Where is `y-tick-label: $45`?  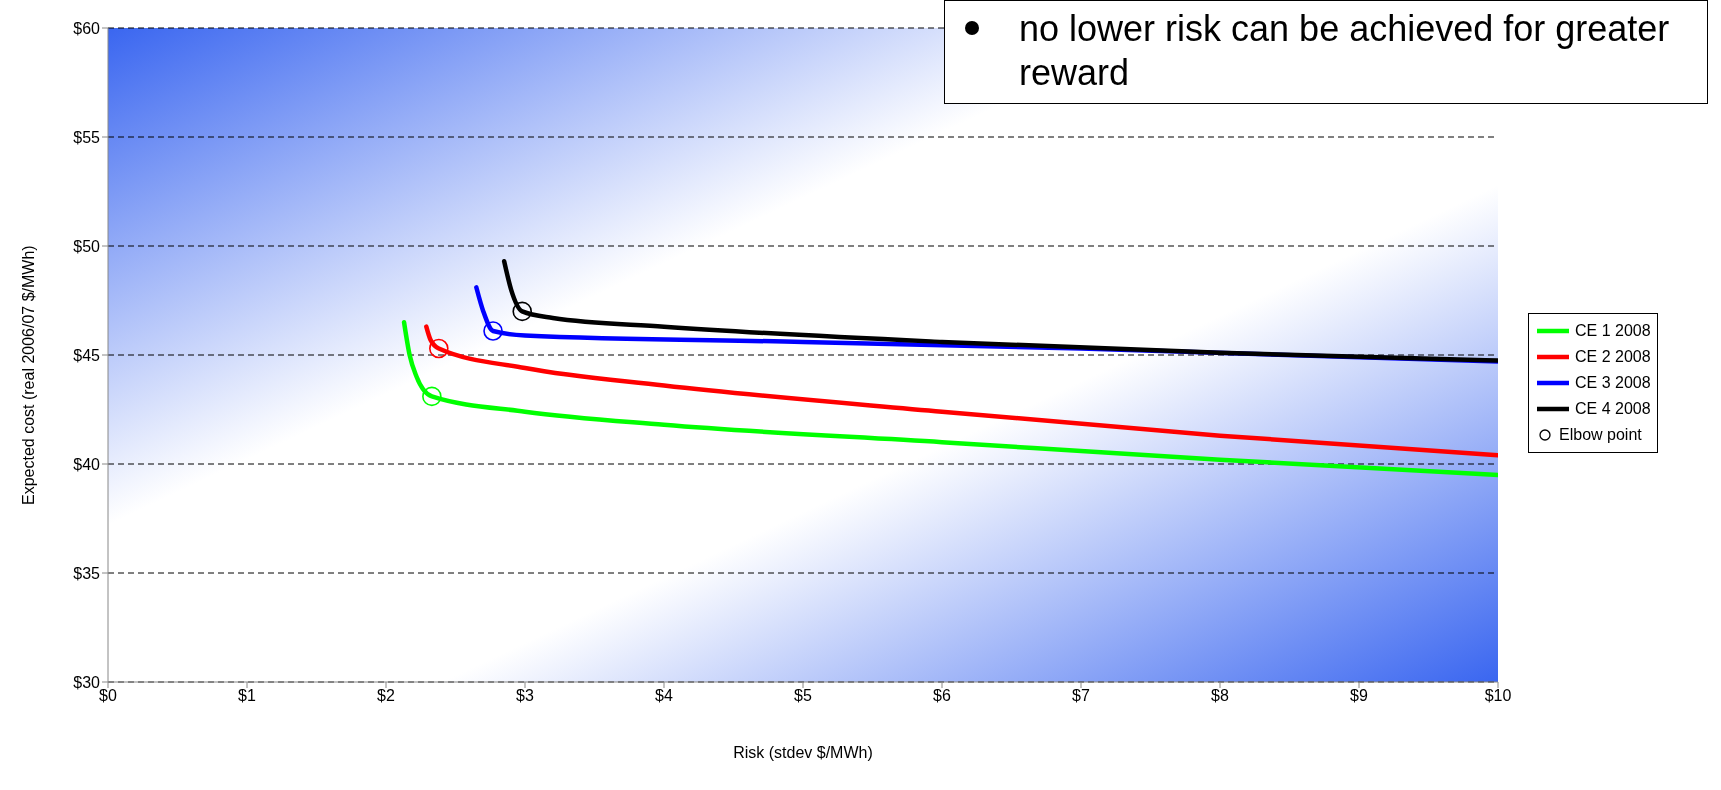
y-tick-label: $45 is located at coordinates (87, 355).